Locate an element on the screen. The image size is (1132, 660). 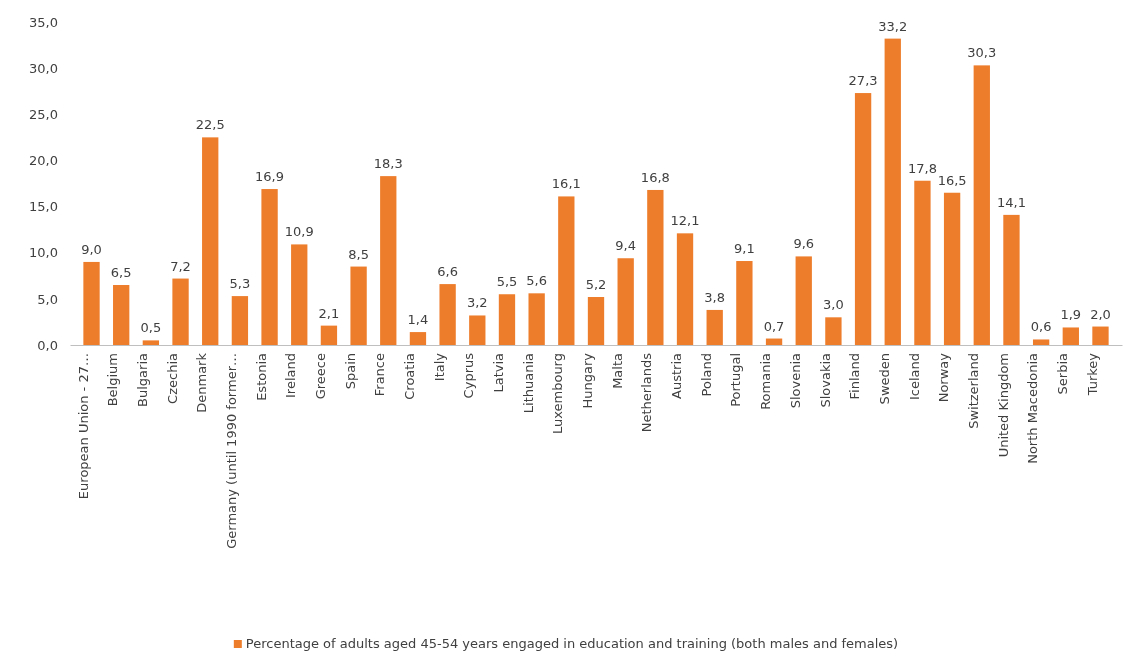
x-tick-label: Lithuania is located at coordinates (528, 383).